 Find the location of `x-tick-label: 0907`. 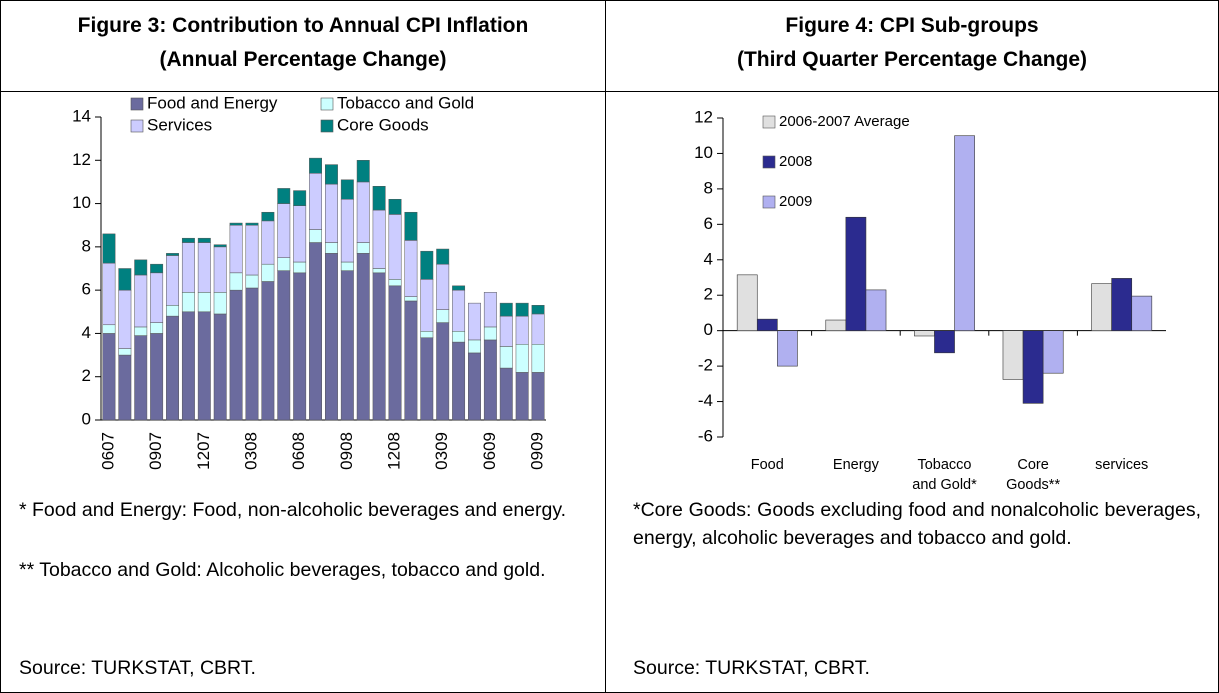

x-tick-label: 0907 is located at coordinates (155, 451).